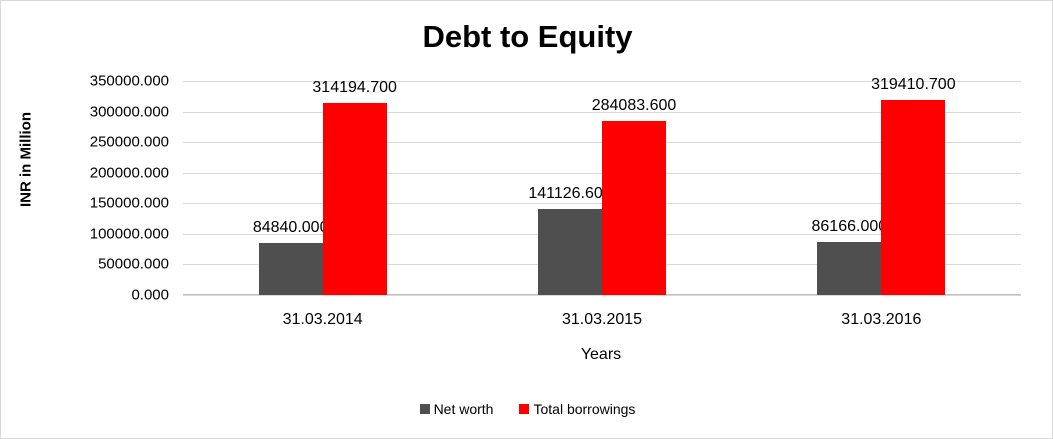 The width and height of the screenshot is (1053, 439). Describe the element at coordinates (527, 36) in the screenshot. I see `chart-title: Debt to Equity` at that location.